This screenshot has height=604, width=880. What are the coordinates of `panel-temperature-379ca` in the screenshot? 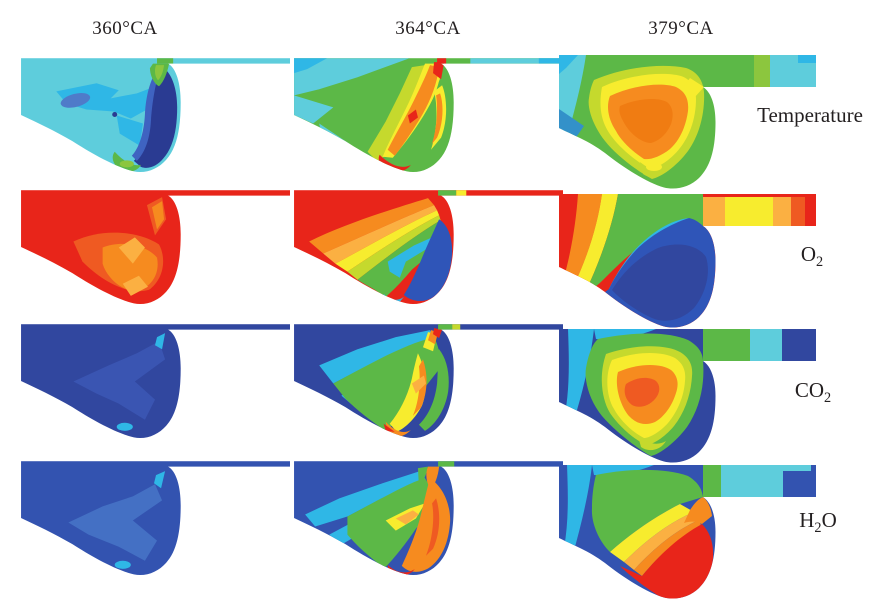 It's located at (687, 122).